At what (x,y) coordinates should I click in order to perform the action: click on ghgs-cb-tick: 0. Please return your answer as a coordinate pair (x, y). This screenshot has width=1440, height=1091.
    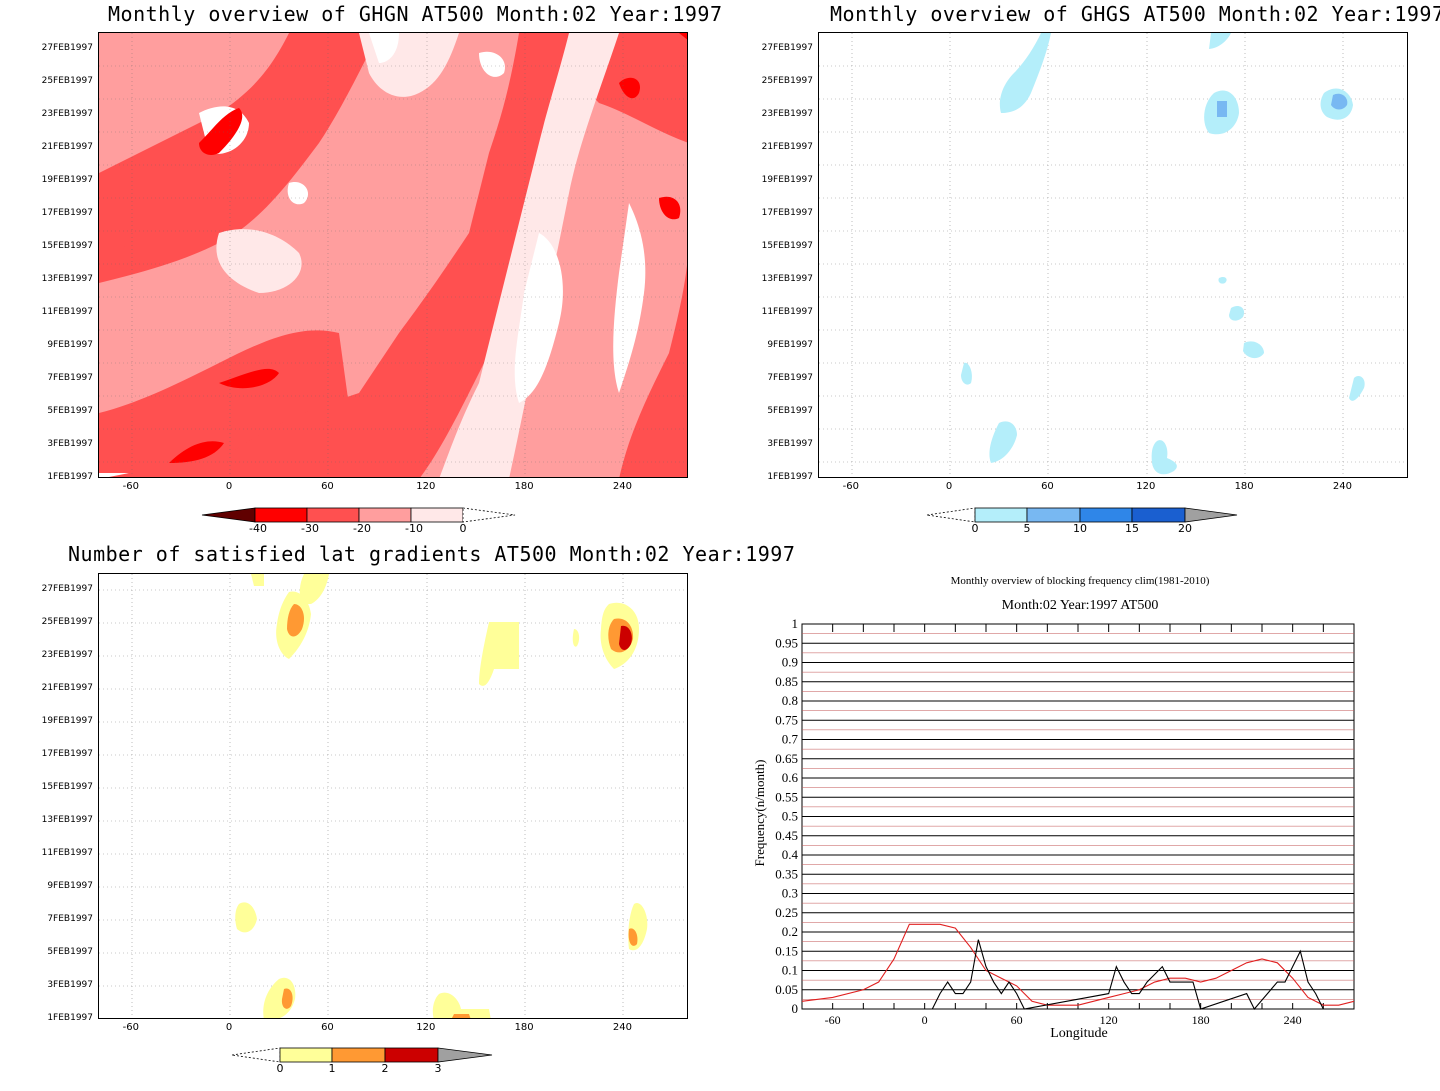
    Looking at the image, I should click on (975, 528).